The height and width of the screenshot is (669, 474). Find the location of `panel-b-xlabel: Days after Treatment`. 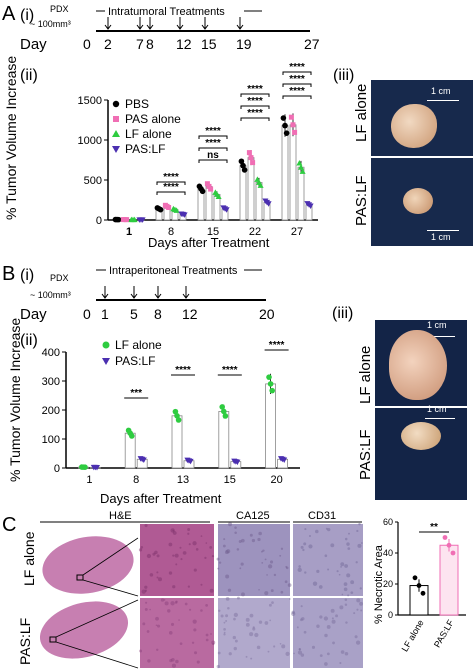

panel-b-xlabel: Days after Treatment is located at coordinates (161, 498).